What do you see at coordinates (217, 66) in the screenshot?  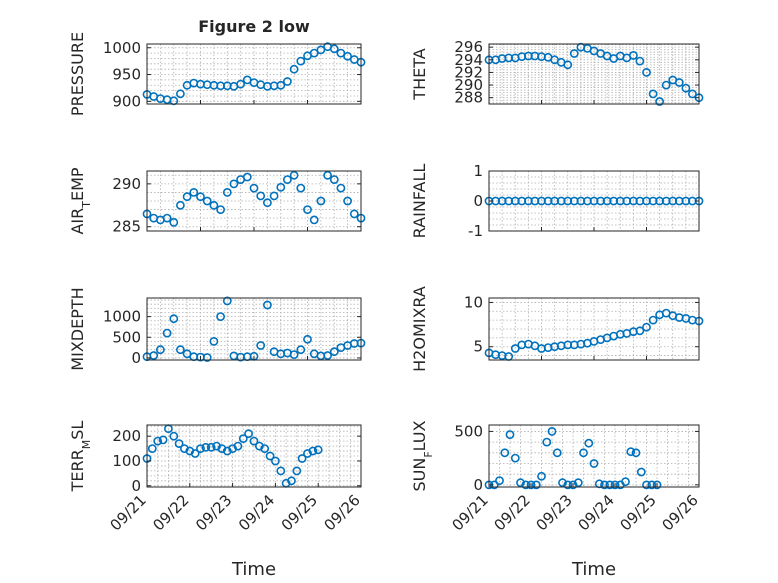 I see `subplot-pressure: 900 950 1000 PRESSURE Figure 2 low` at bounding box center [217, 66].